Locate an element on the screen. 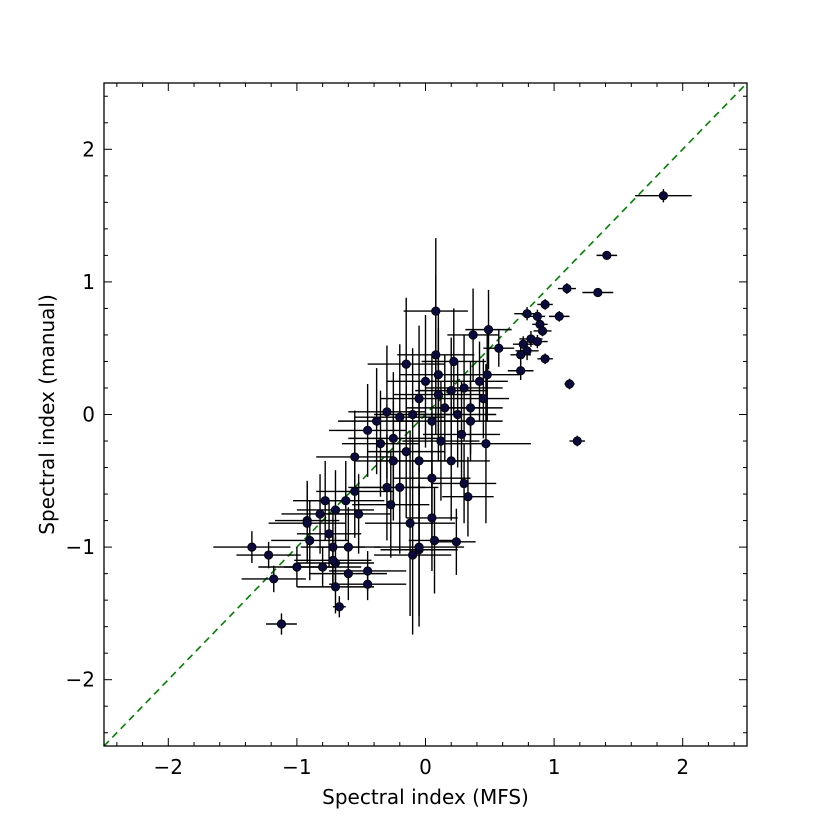 Image resolution: width=830 pixels, height=830 pixels. x-tick-label: 0 is located at coordinates (425, 767).